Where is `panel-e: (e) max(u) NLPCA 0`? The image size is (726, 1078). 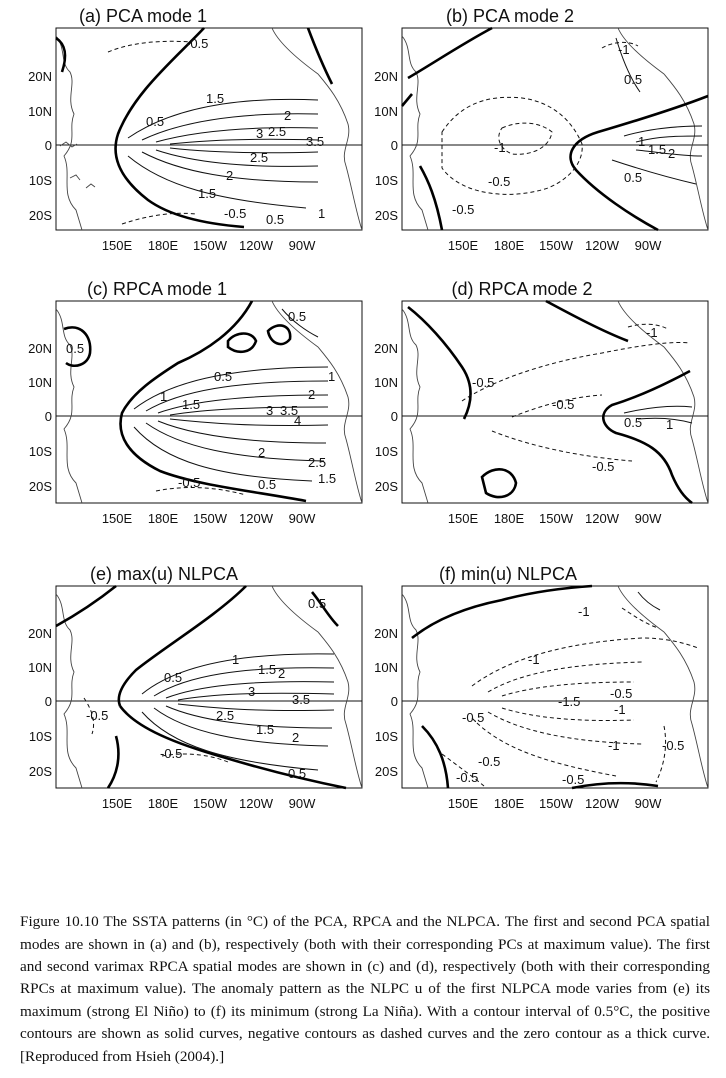
panel-e: (e) max(u) NLPCA 0 is located at coordinates (195, 687).